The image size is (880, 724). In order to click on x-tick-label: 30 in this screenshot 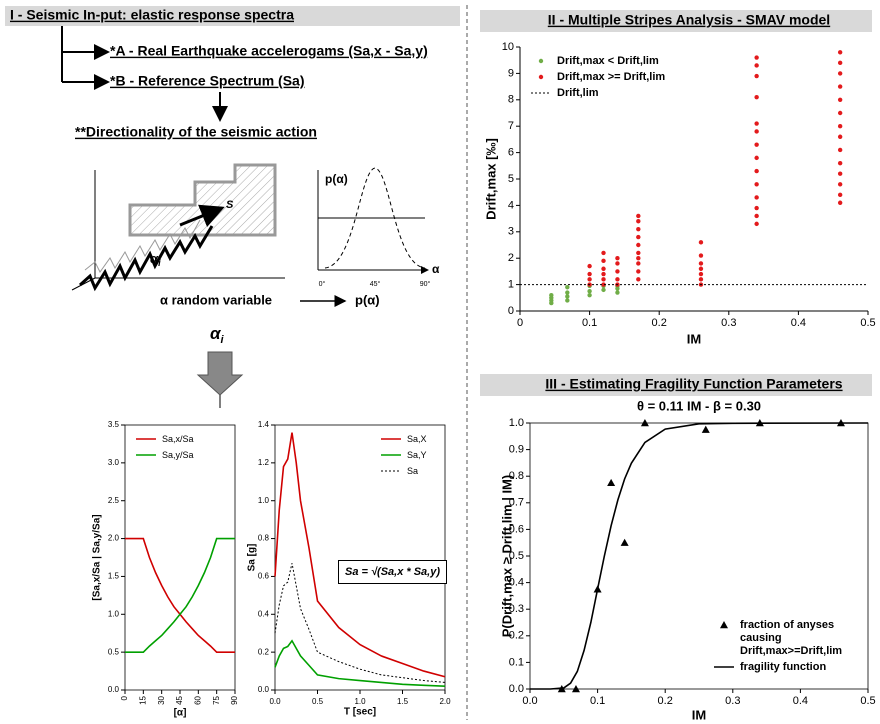, I will do `click(161, 699)`.